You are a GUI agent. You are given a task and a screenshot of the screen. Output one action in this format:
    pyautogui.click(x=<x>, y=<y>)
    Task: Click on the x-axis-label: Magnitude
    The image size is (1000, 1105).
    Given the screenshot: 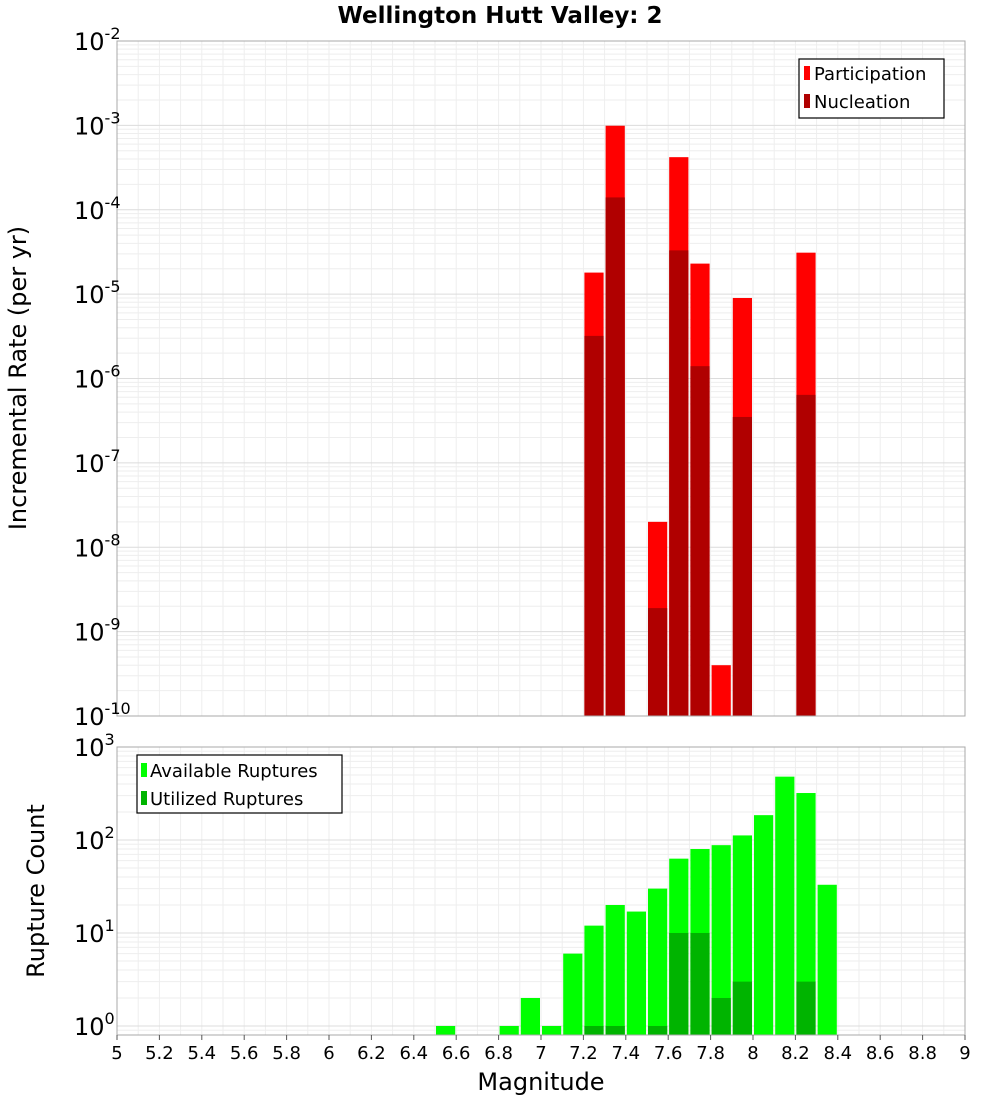 What is the action you would take?
    pyautogui.click(x=540, y=1082)
    